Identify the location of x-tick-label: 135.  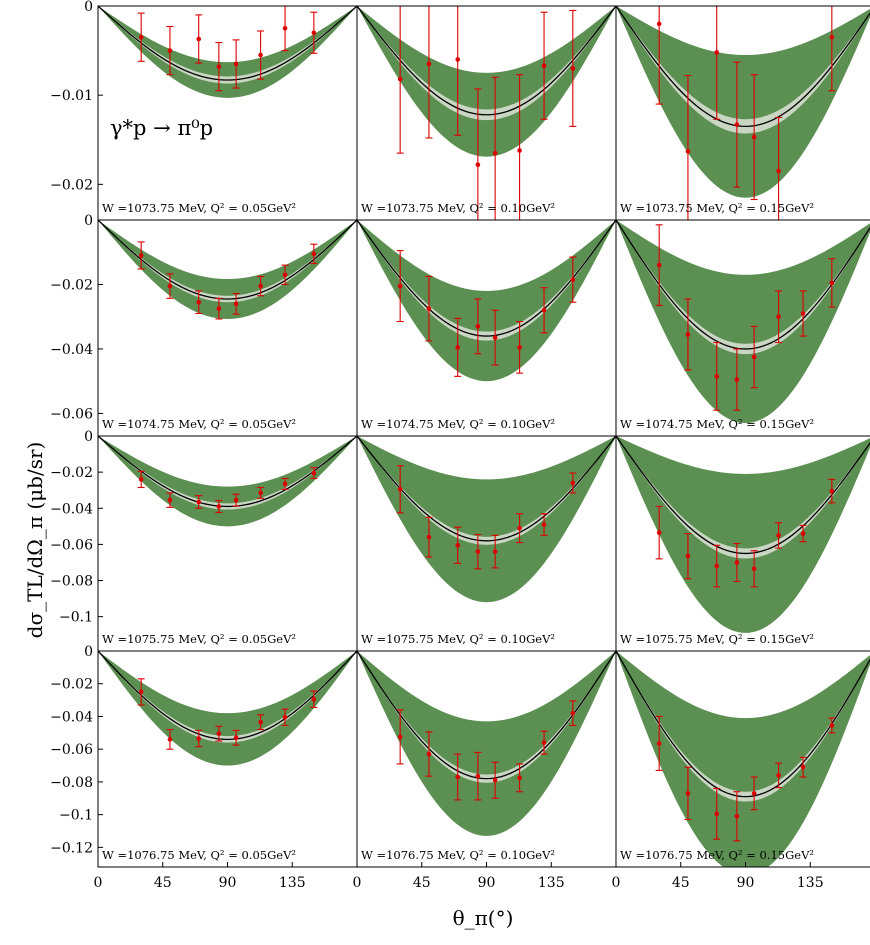
(551, 883).